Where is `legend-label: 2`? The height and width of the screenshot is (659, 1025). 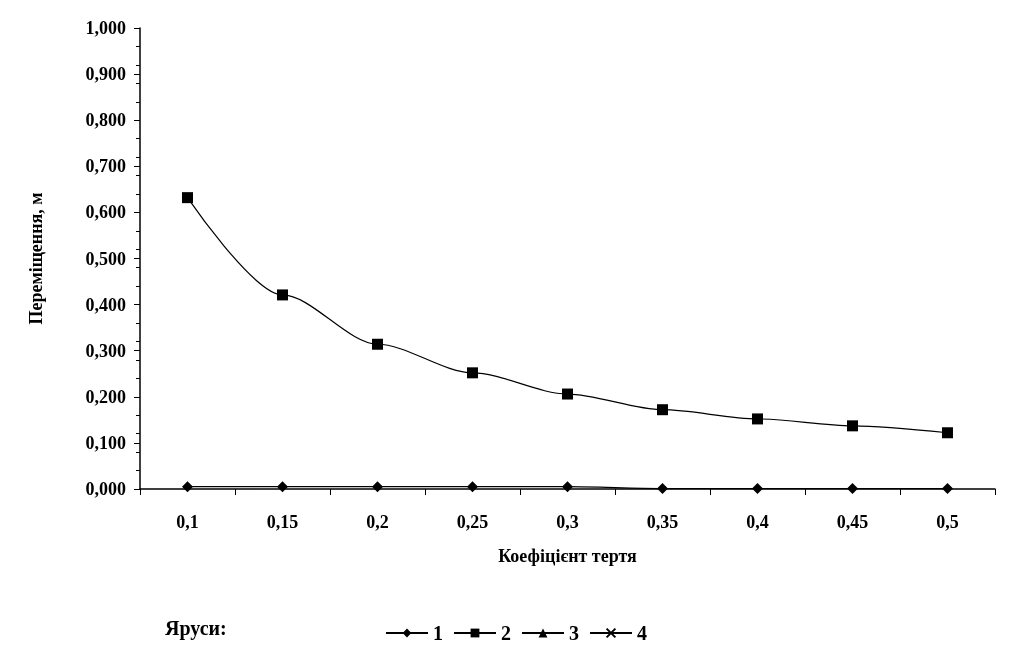
legend-label: 2 is located at coordinates (506, 633).